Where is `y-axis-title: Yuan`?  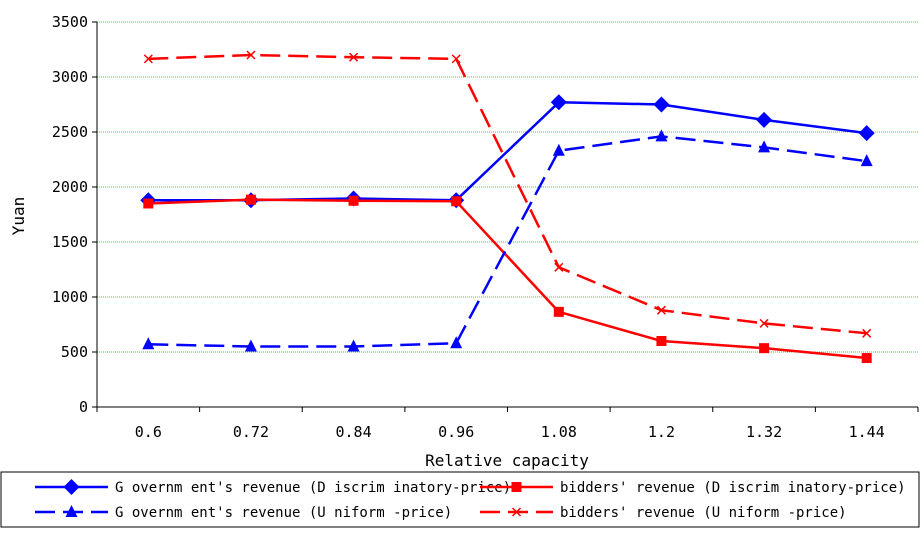 y-axis-title: Yuan is located at coordinates (18, 216).